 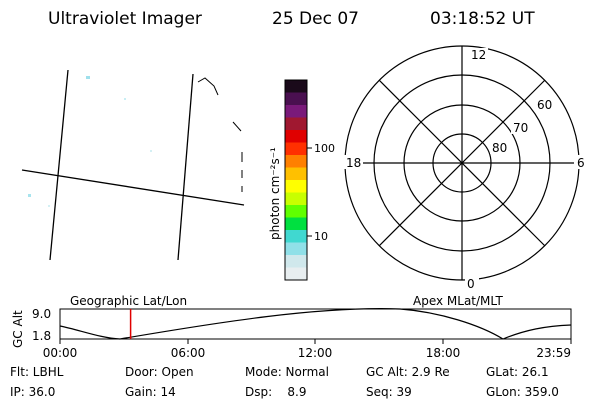 What do you see at coordinates (275, 193) in the screenshot?
I see `color-scale-unit-label: photon cm⁻²s⁻¹` at bounding box center [275, 193].